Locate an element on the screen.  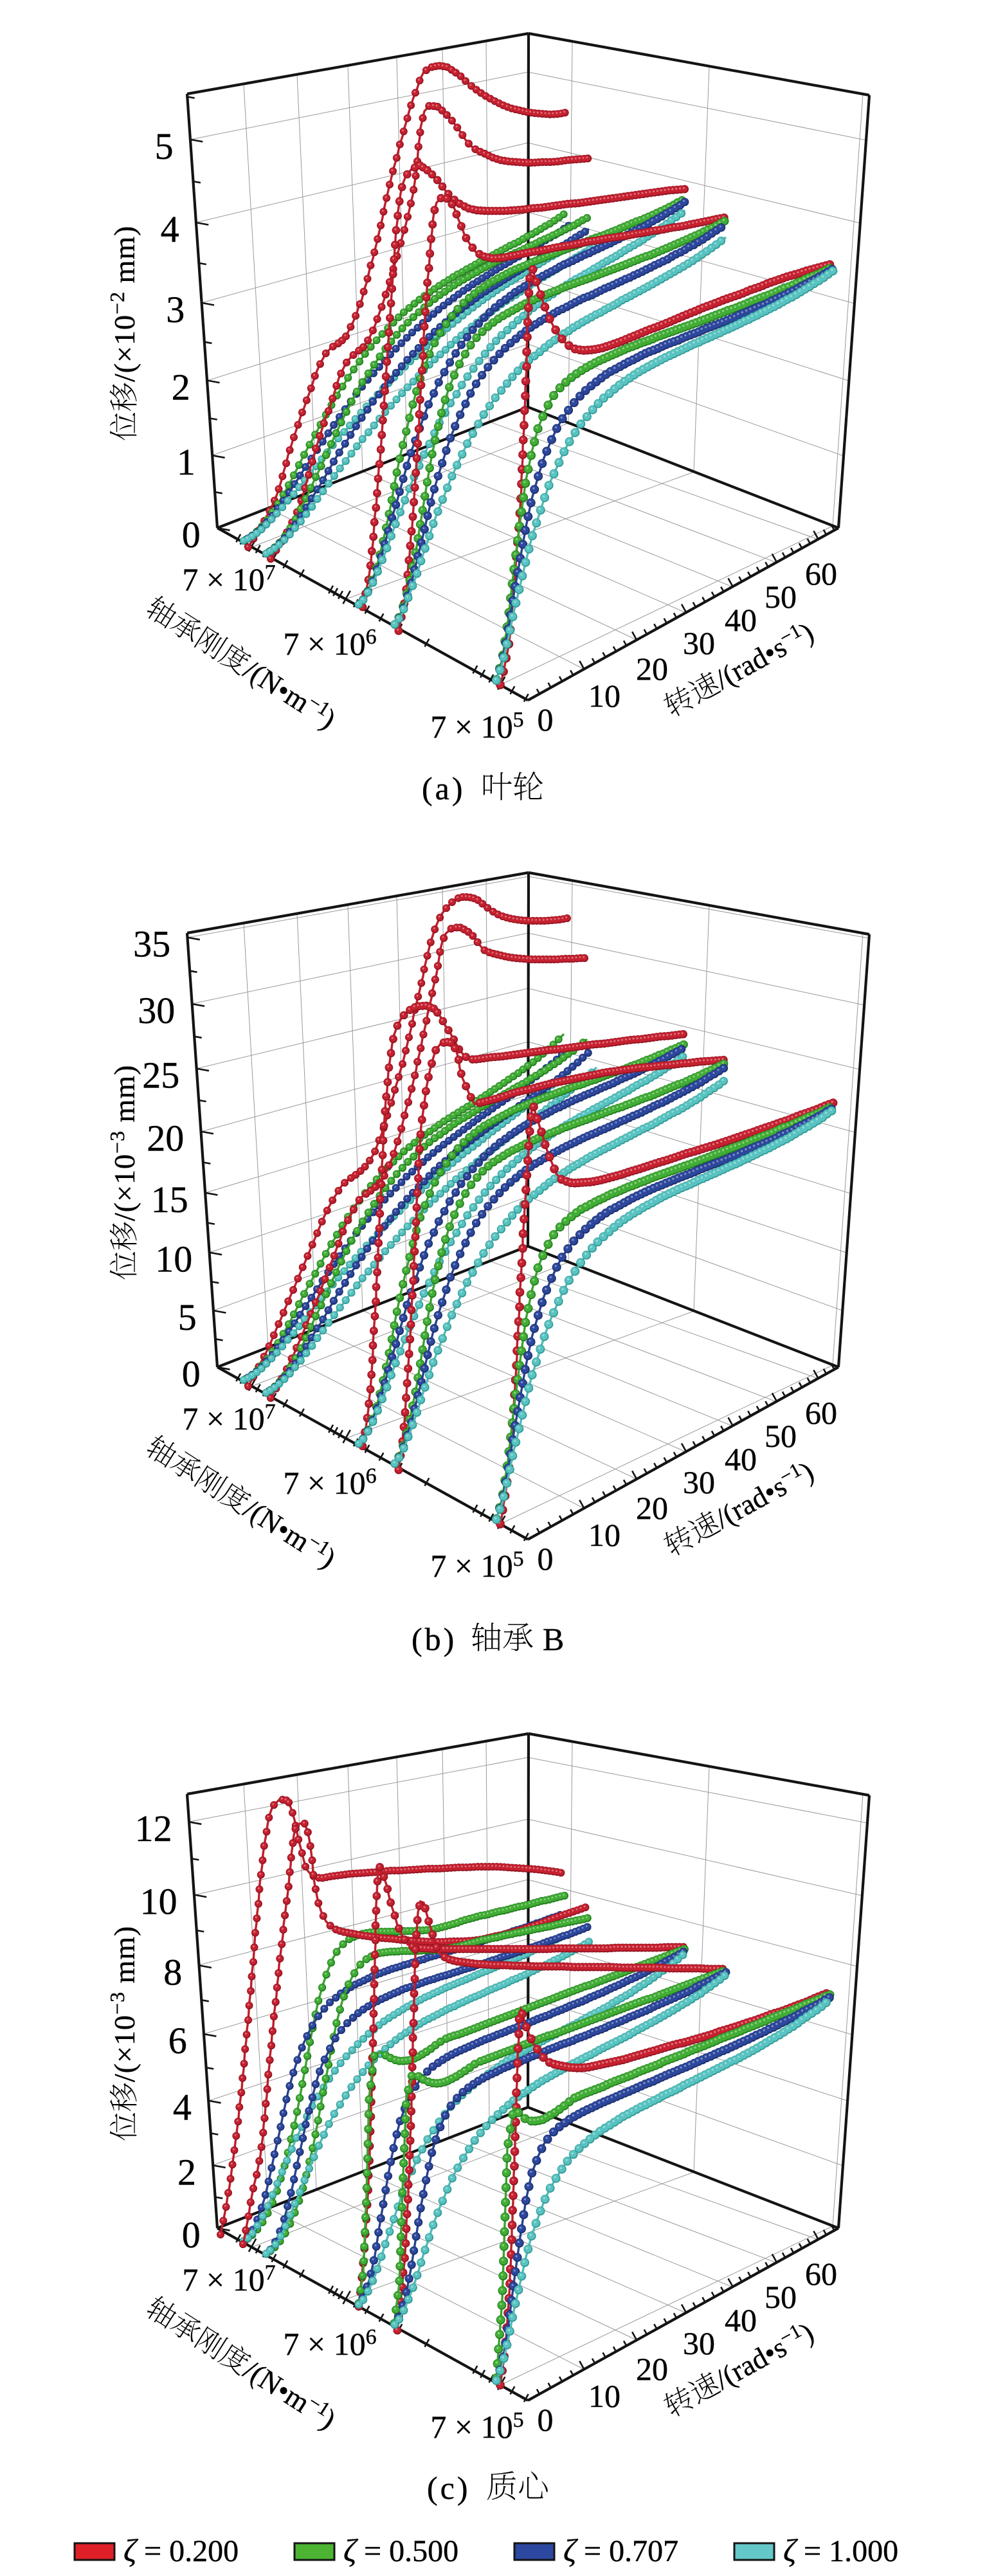
svg-text: (a) is located at coordinates (444, 788).